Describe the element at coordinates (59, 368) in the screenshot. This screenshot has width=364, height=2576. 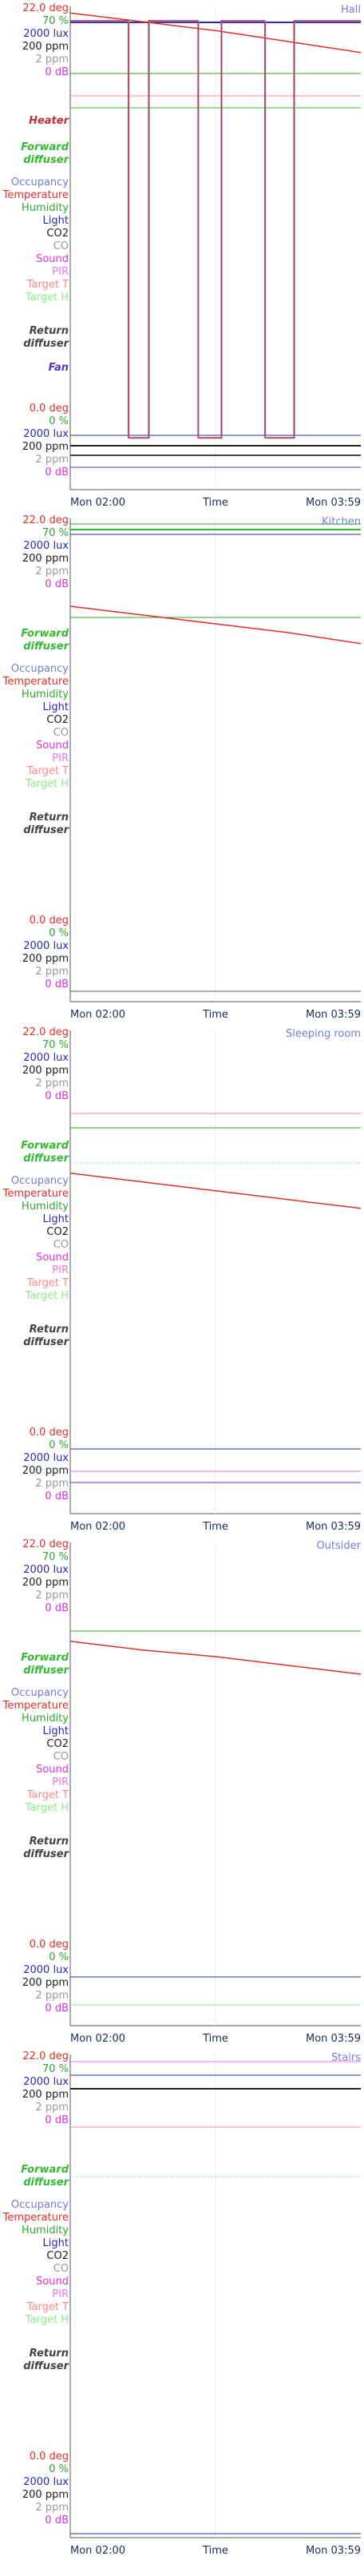
I see `fan-label: Fan` at that location.